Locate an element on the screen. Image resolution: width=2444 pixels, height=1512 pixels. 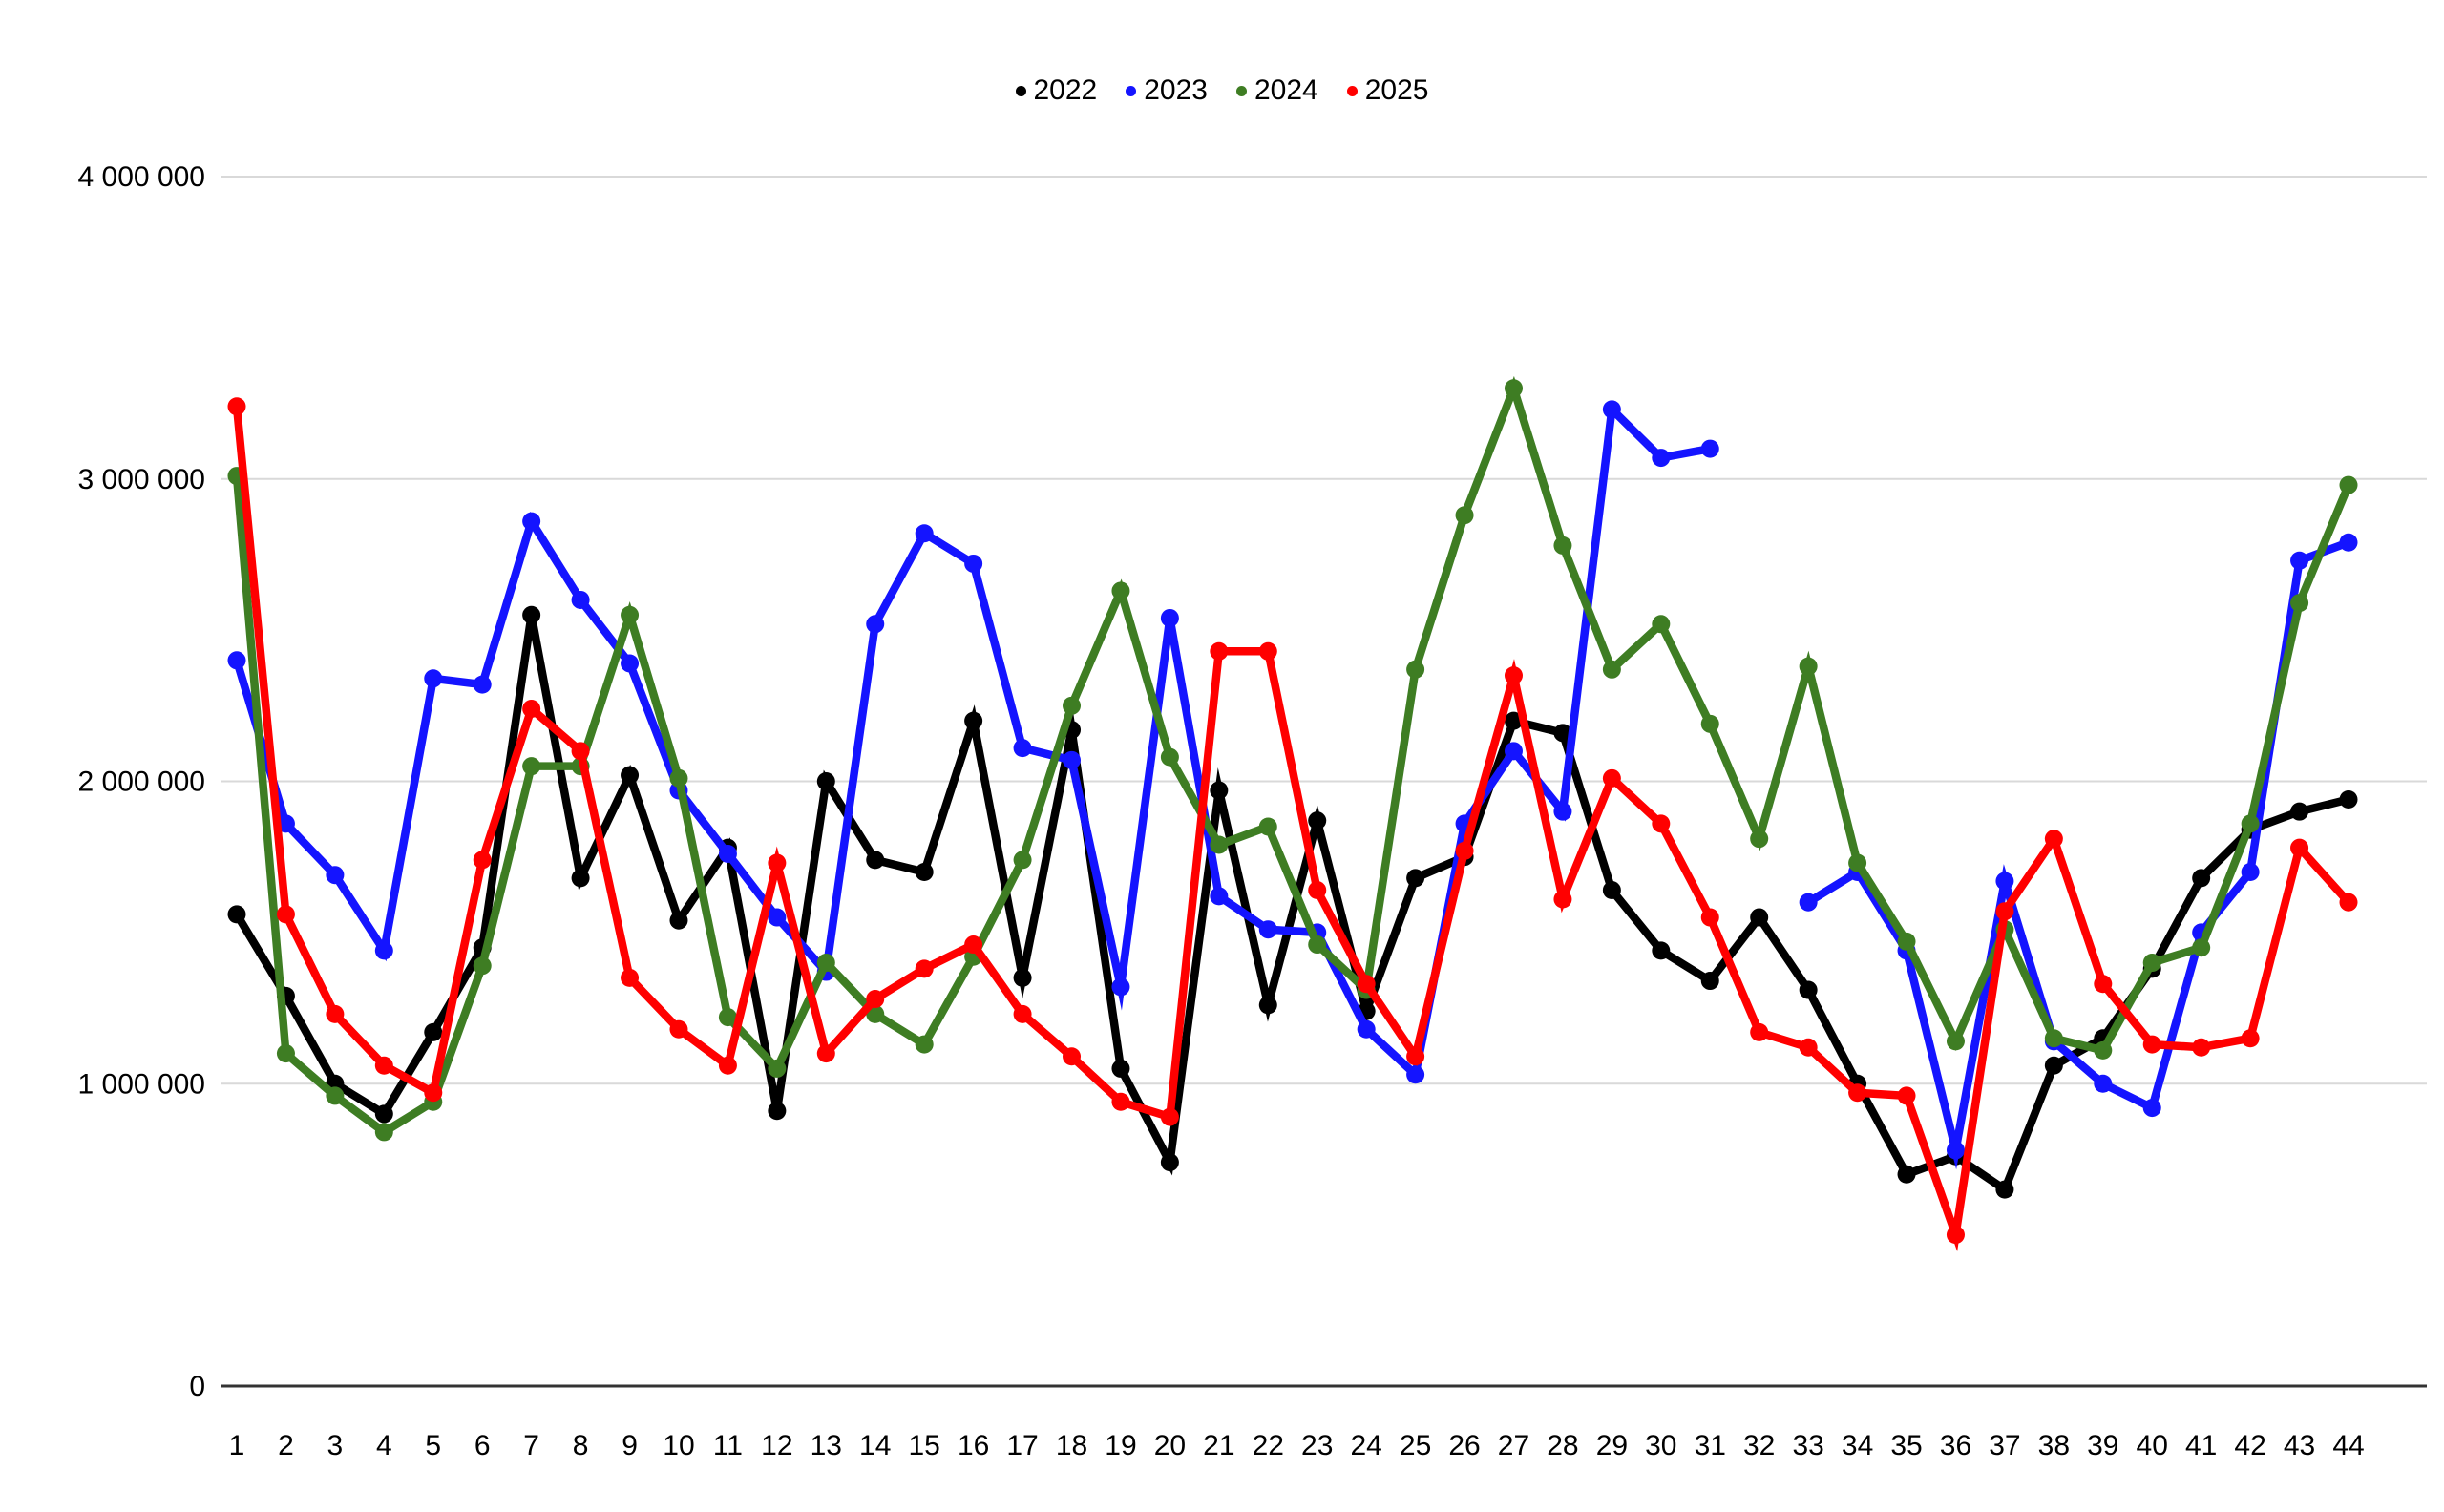
x-axis-tick-label: 4 is located at coordinates (384, 1446).